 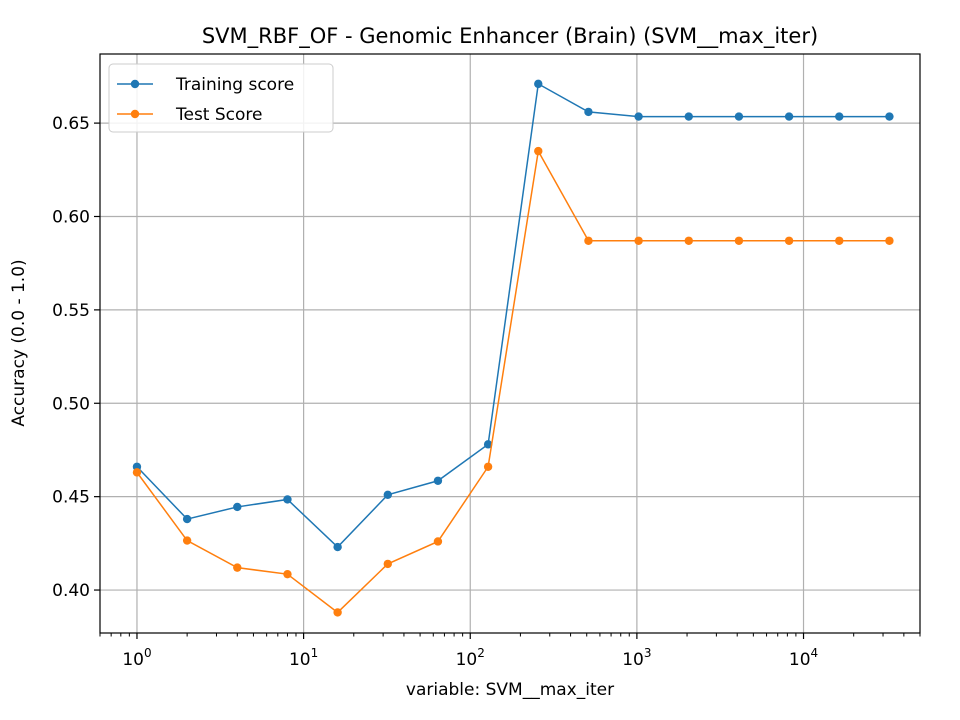 I want to click on y-tick-label: 0.55, so click(x=71, y=311).